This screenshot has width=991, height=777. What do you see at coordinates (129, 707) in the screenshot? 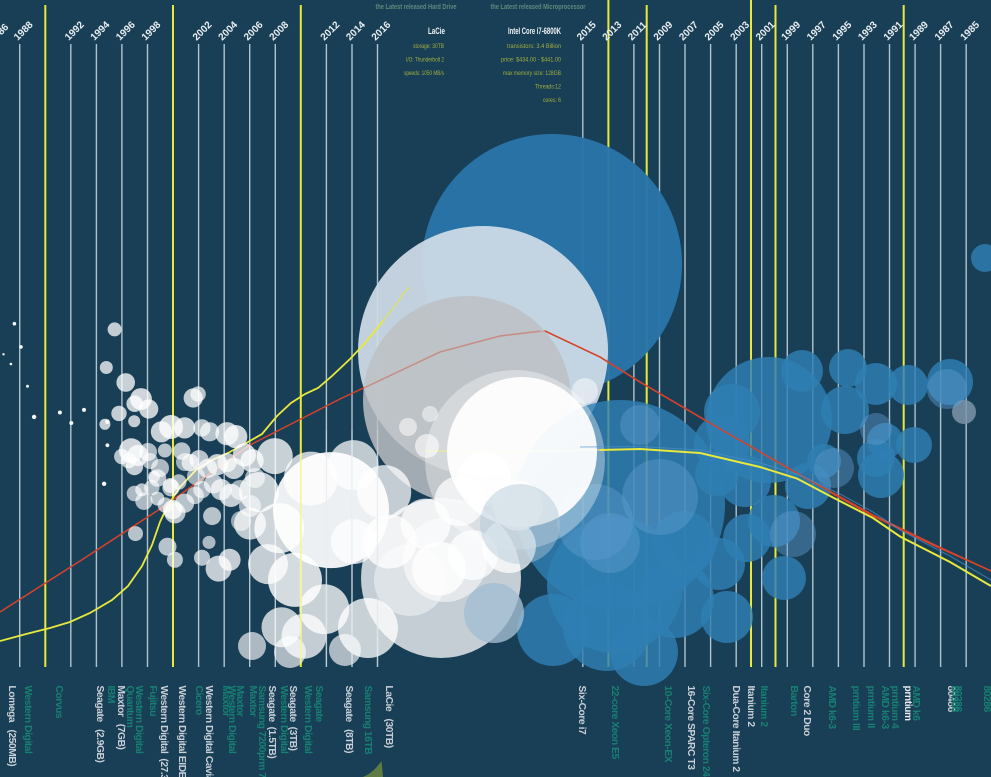
I see `svg-text: Quantum` at bounding box center [129, 707].